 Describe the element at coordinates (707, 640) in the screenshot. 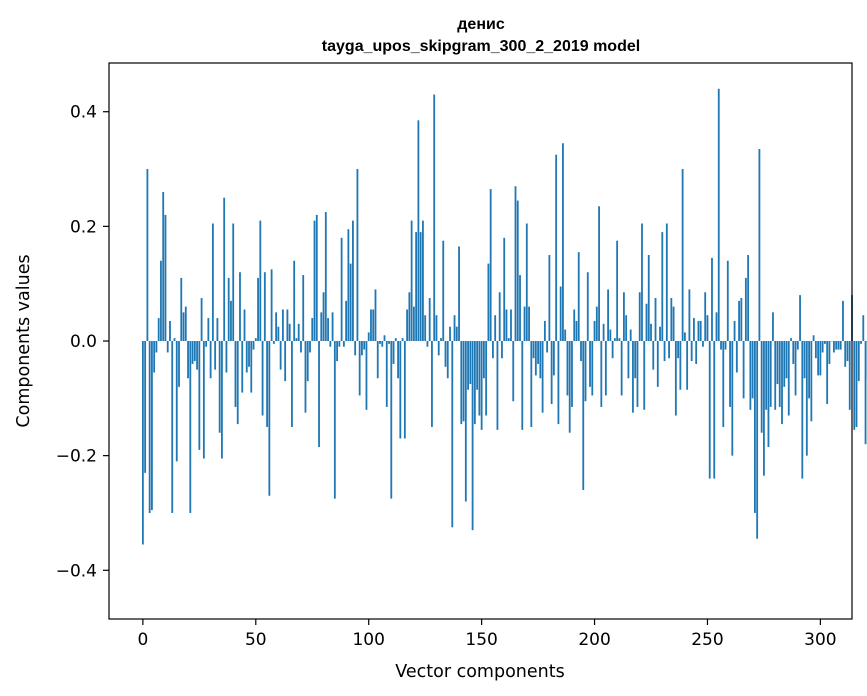

I see `x-tick-label-5: 250` at that location.